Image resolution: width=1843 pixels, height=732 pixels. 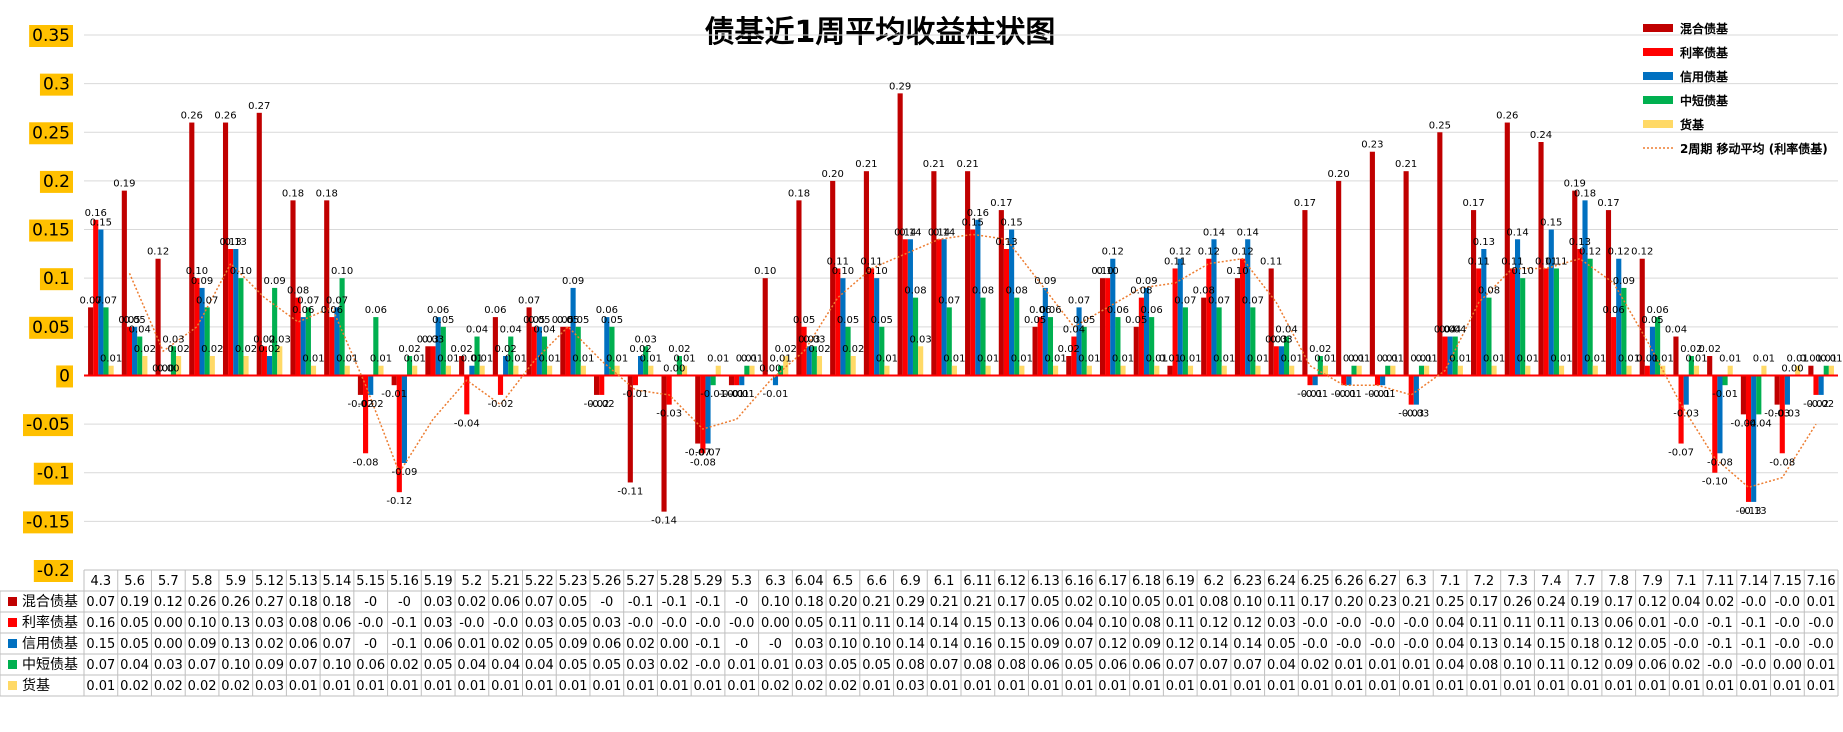 What do you see at coordinates (100, 665) in the screenshot?
I see `table-cell: 0.07` at bounding box center [100, 665].